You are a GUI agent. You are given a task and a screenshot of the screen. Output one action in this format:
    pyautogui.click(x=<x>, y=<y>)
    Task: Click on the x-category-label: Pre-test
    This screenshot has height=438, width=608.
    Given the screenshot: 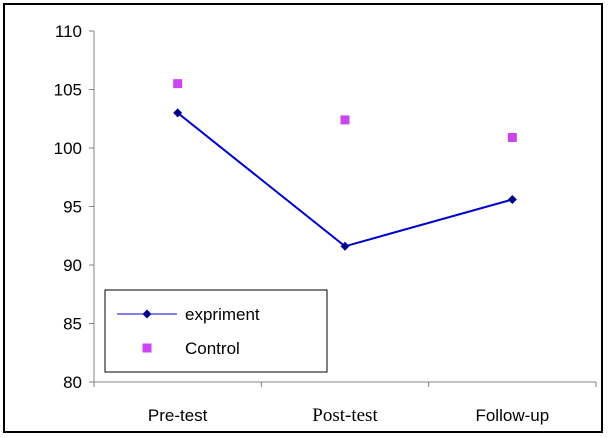 What is the action you would take?
    pyautogui.click(x=178, y=415)
    